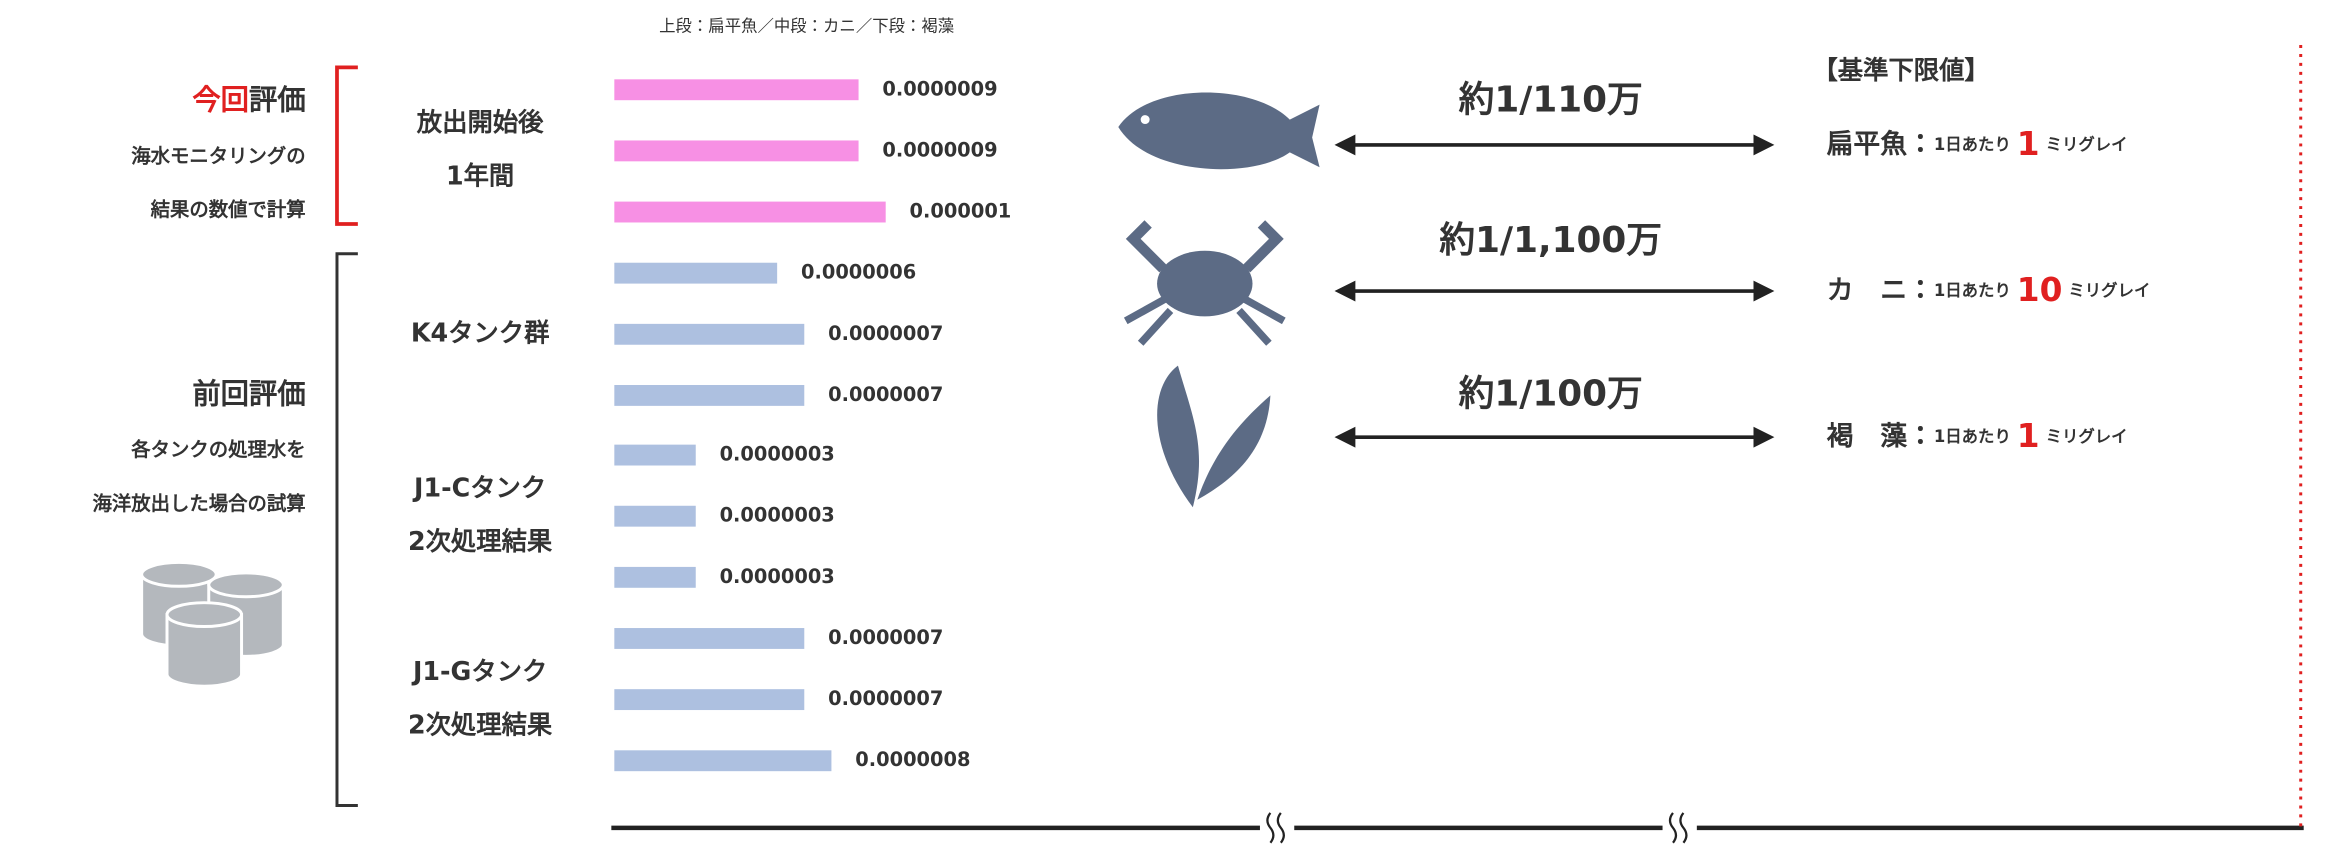 The height and width of the screenshot is (852, 2338). I want to click on group-label: J1-Cタンク, so click(479, 487).